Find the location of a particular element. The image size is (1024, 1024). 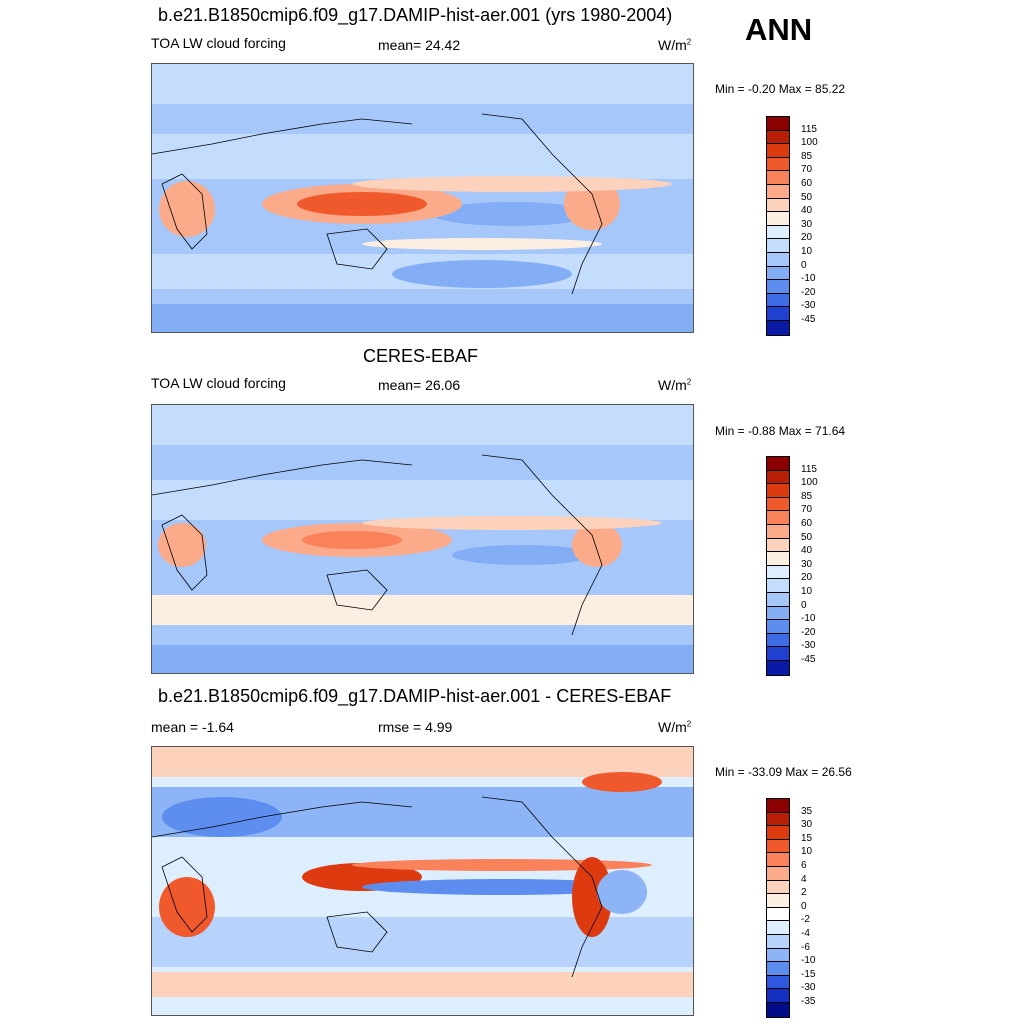

panel2-map-svg is located at coordinates (422, 539).